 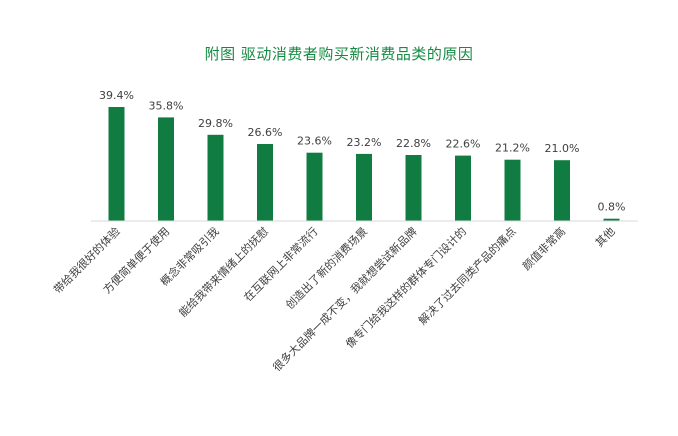 I want to click on category-label: 能给我带来情绪上的抚慰, so click(x=223, y=271).